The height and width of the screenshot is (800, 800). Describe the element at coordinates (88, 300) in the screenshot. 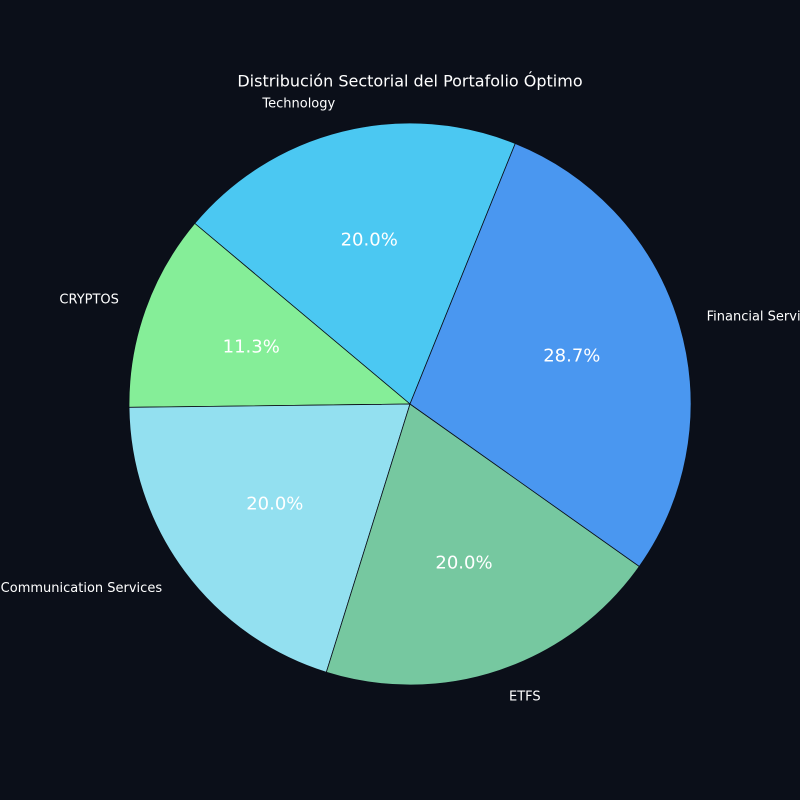

I see `slice-label: CRYPTOS` at that location.